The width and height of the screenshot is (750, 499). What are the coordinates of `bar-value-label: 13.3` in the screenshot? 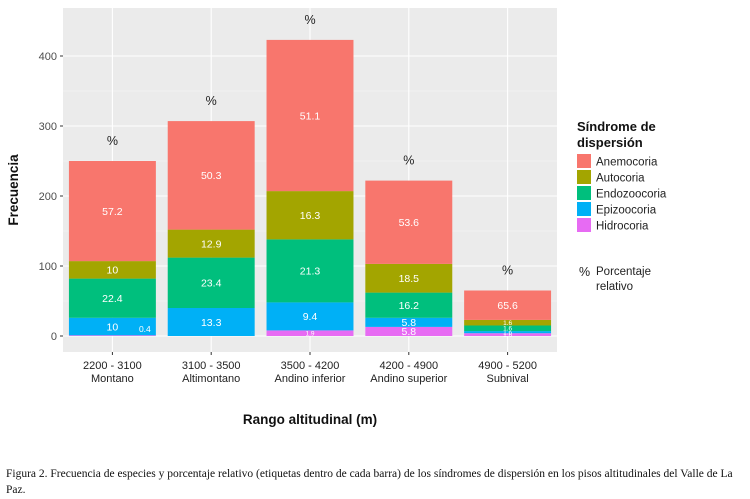 It's located at (211, 323).